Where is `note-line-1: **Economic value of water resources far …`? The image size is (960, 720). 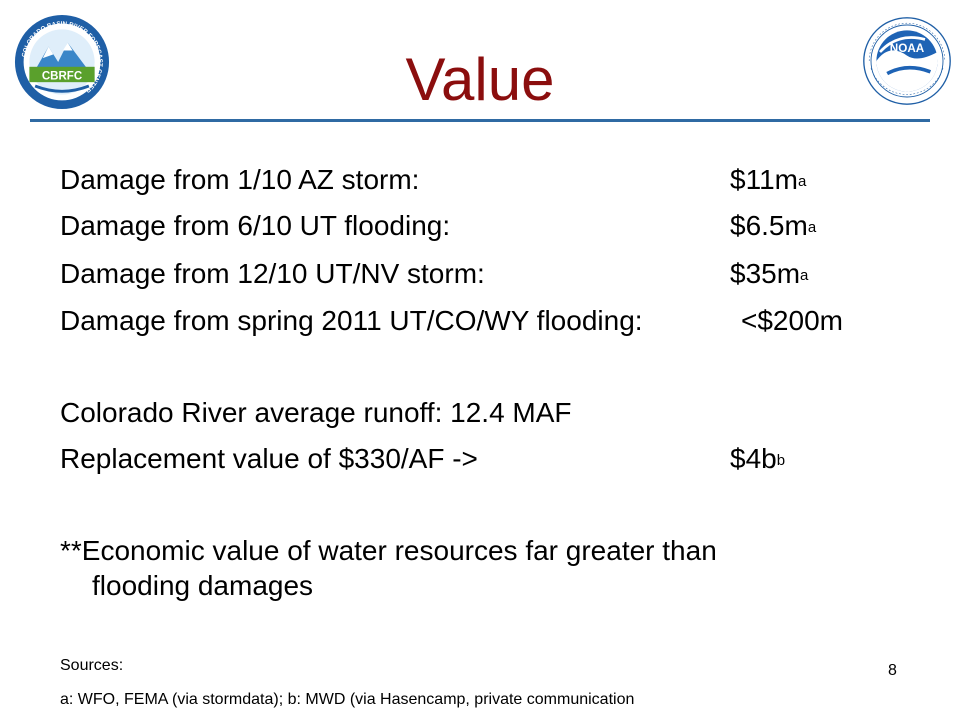 note-line-1: **Economic value of water resources far … is located at coordinates (388, 550).